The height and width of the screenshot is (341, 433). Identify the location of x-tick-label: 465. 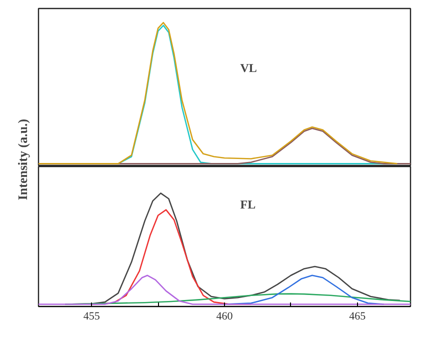
(357, 316).